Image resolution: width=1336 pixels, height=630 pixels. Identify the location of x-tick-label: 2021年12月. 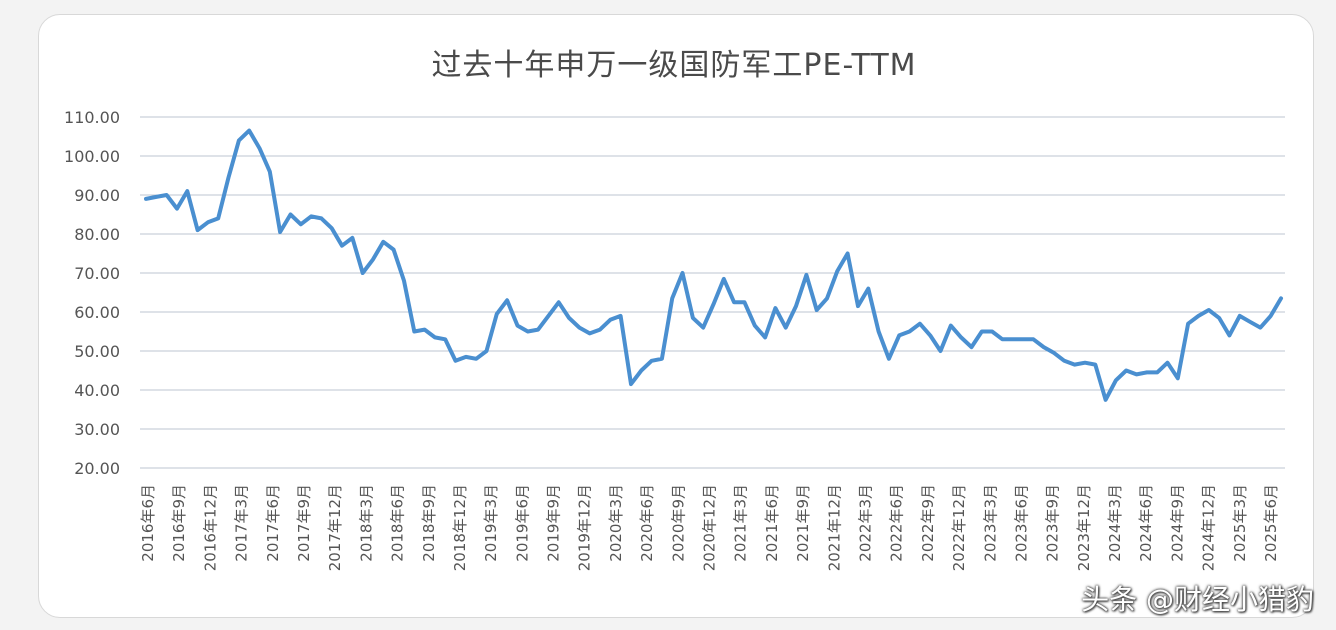
(834, 527).